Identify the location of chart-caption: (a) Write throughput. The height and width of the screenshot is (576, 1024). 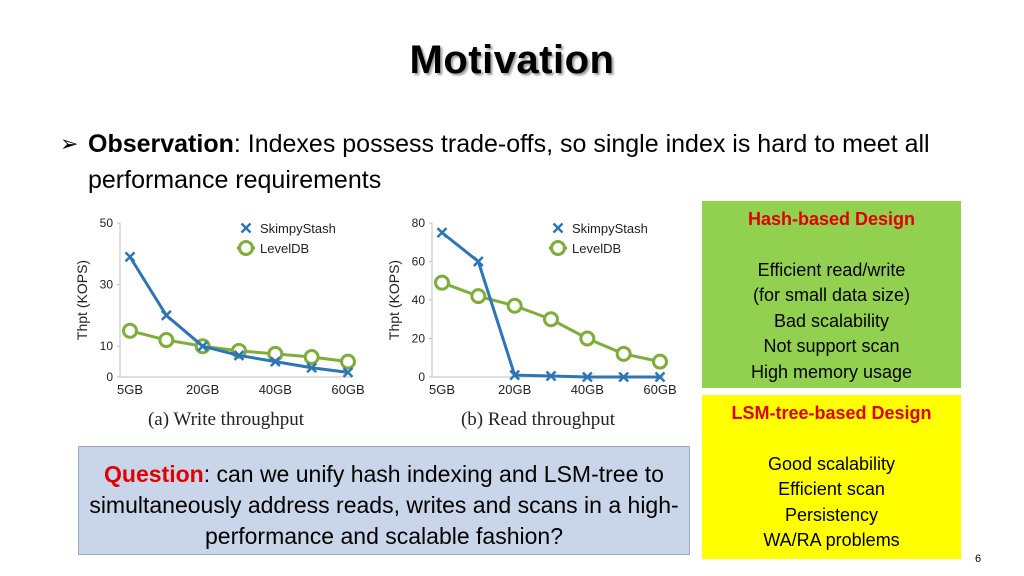
(226, 419).